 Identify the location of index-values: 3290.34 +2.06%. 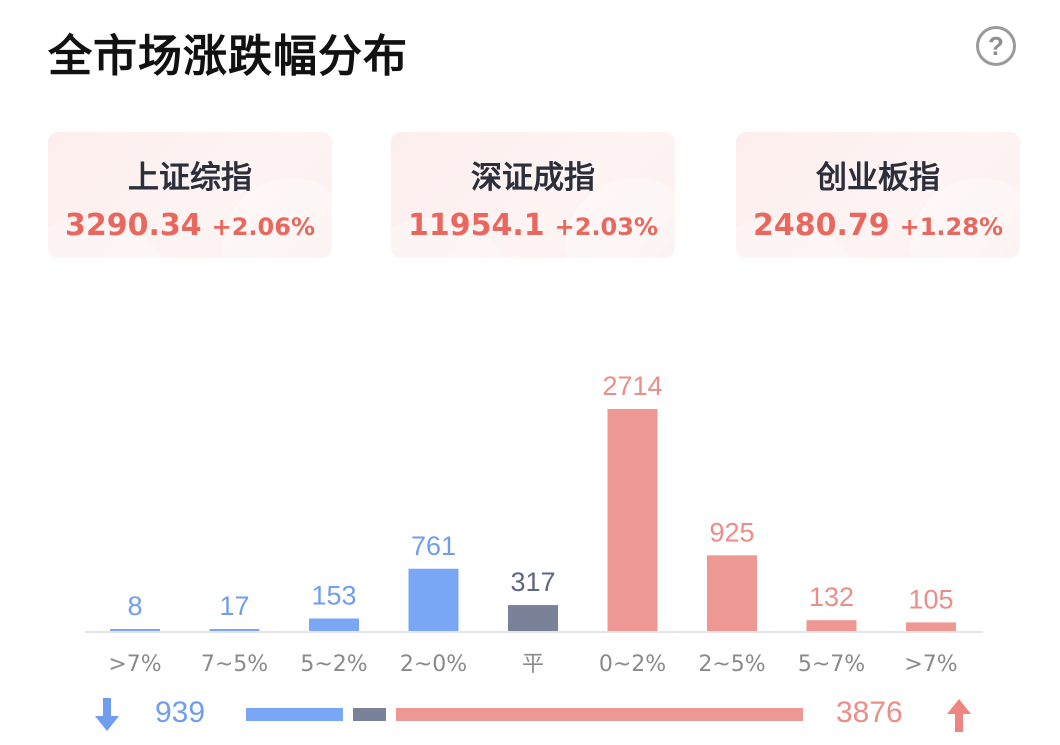
(190, 225).